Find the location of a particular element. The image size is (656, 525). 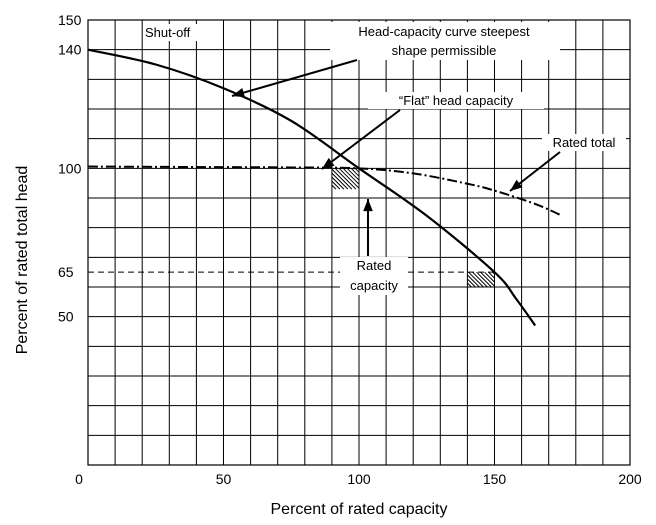

y-axis-title: Percent of rated total head is located at coordinates (22, 260).